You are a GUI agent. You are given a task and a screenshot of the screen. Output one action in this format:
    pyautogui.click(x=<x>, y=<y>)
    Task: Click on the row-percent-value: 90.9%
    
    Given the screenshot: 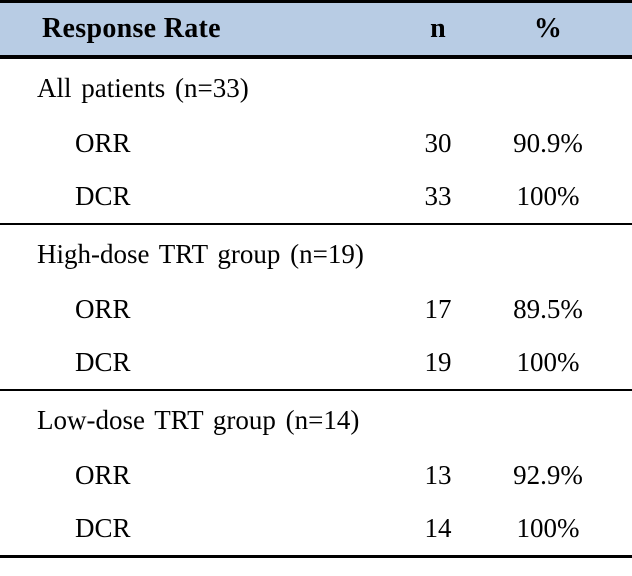 What is the action you would take?
    pyautogui.click(x=548, y=143)
    